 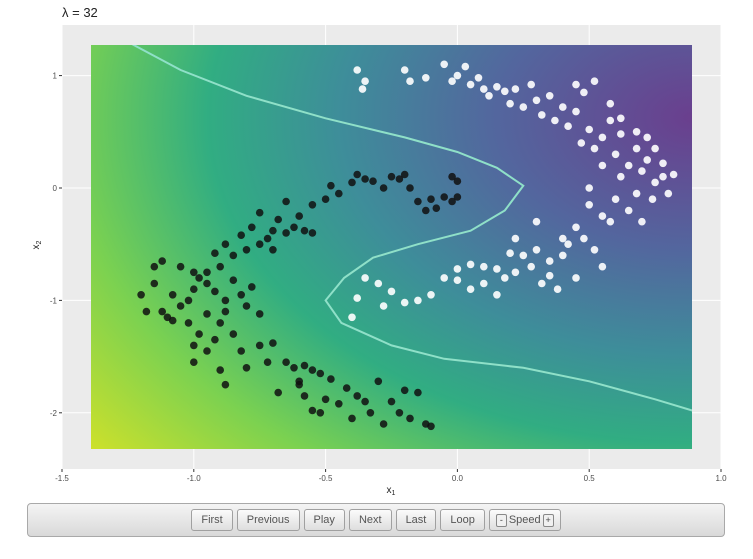 What do you see at coordinates (416, 520) in the screenshot?
I see `last-button: Last` at bounding box center [416, 520].